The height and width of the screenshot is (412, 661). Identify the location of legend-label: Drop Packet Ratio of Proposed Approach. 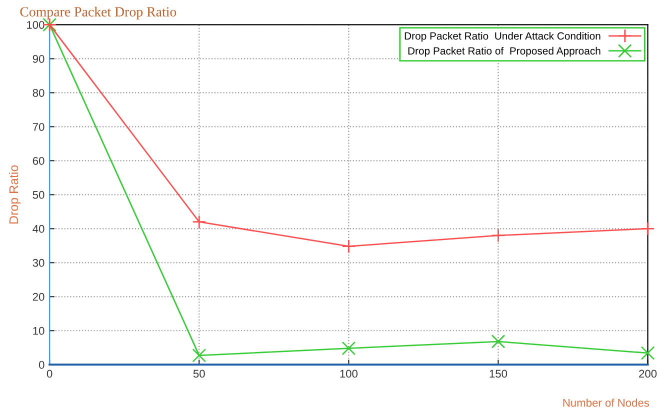
(504, 51).